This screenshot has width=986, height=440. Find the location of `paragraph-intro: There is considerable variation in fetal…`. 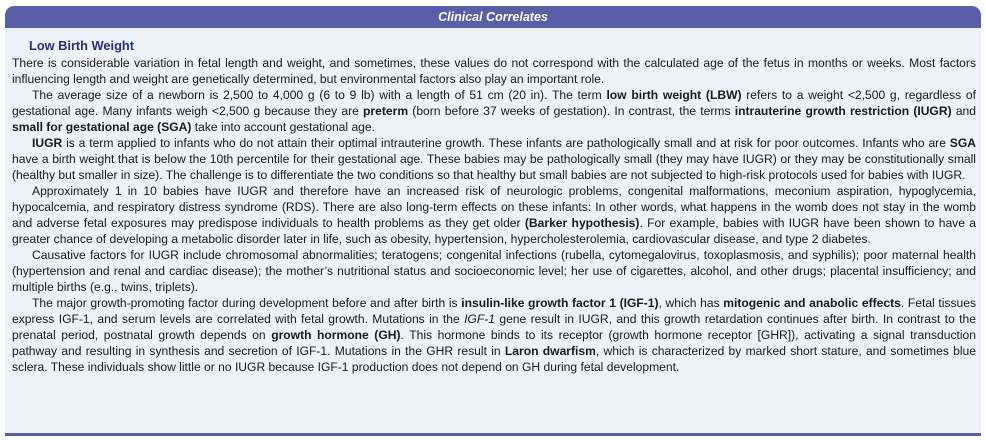

paragraph-intro: There is considerable variation in fetal… is located at coordinates (494, 71).